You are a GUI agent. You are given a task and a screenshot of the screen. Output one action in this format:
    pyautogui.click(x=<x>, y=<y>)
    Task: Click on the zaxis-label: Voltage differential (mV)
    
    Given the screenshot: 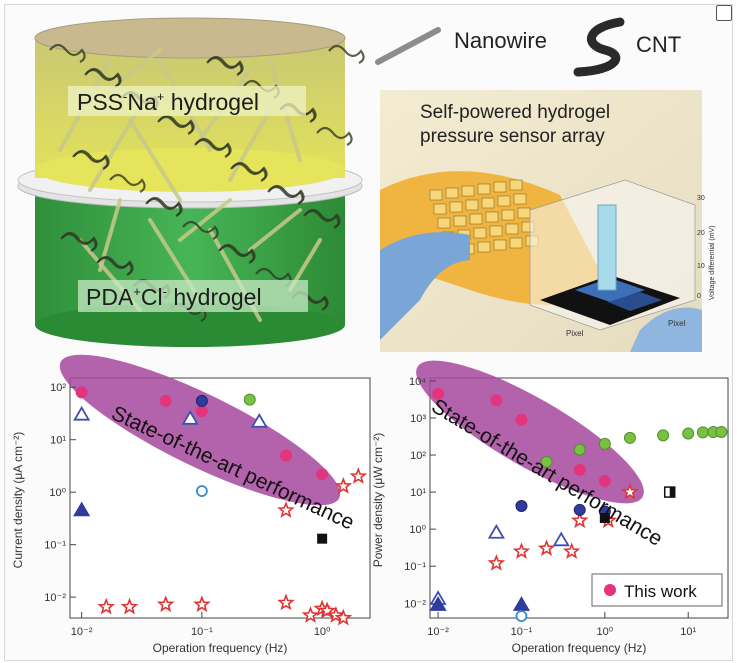 What is the action you would take?
    pyautogui.click(x=712, y=262)
    